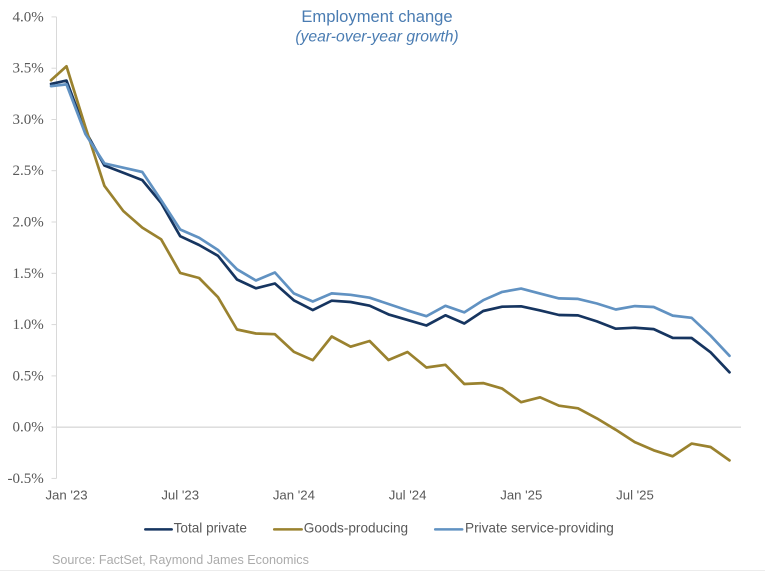 The image size is (765, 574). I want to click on svg-text: Jan '24, so click(294, 495).